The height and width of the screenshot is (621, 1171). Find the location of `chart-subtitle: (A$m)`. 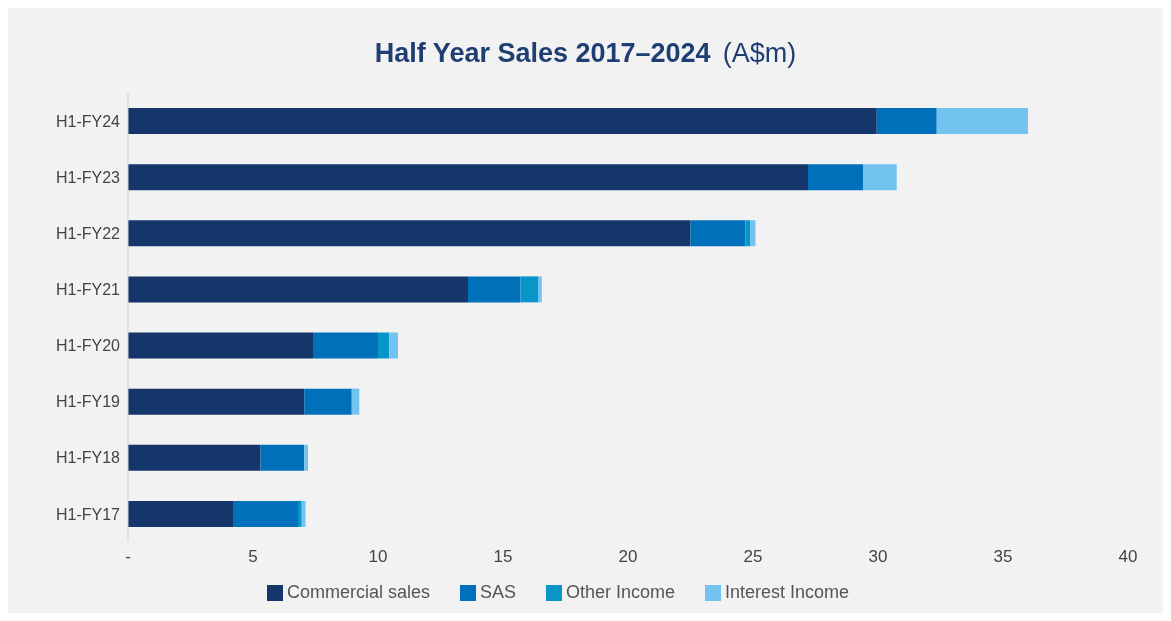

chart-subtitle: (A$m) is located at coordinates (759, 53).